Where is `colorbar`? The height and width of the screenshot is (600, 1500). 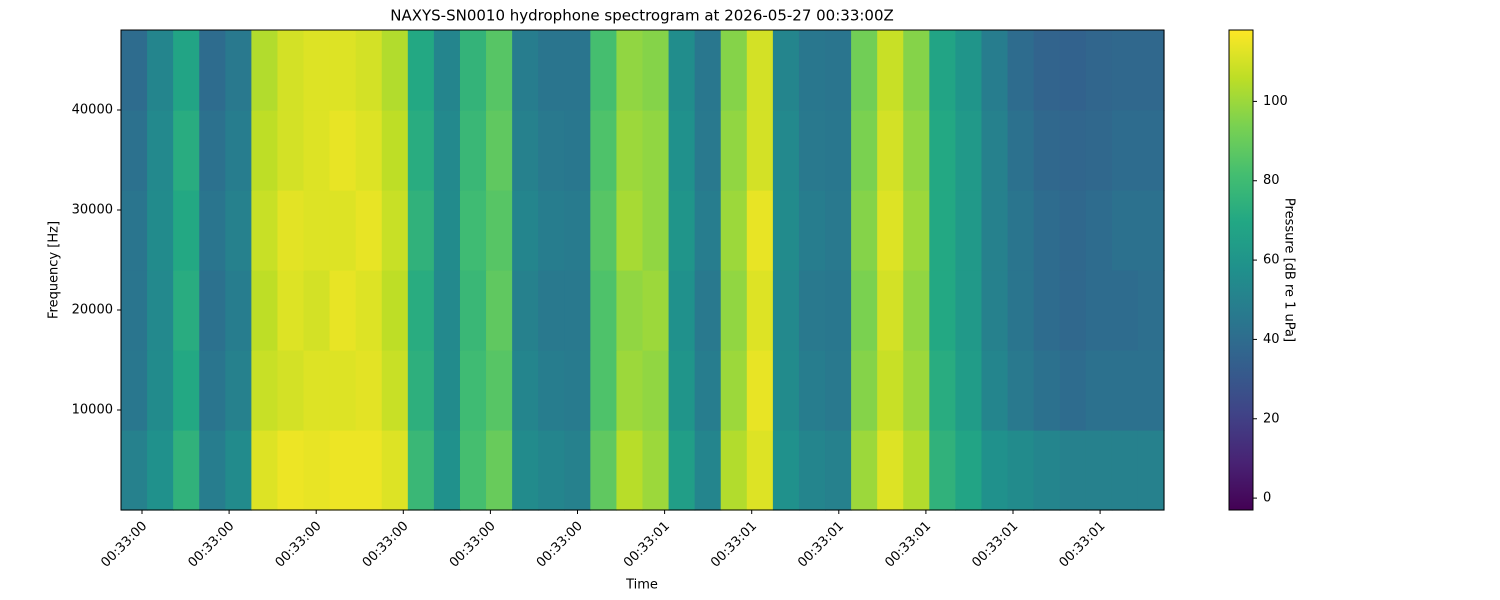
colorbar is located at coordinates (1241, 270).